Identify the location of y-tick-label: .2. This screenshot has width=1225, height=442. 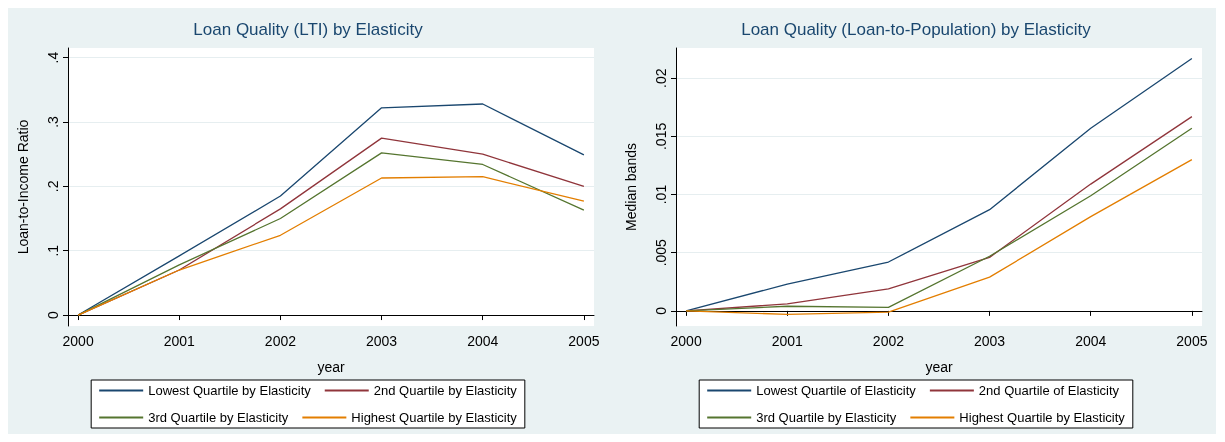
(53, 186).